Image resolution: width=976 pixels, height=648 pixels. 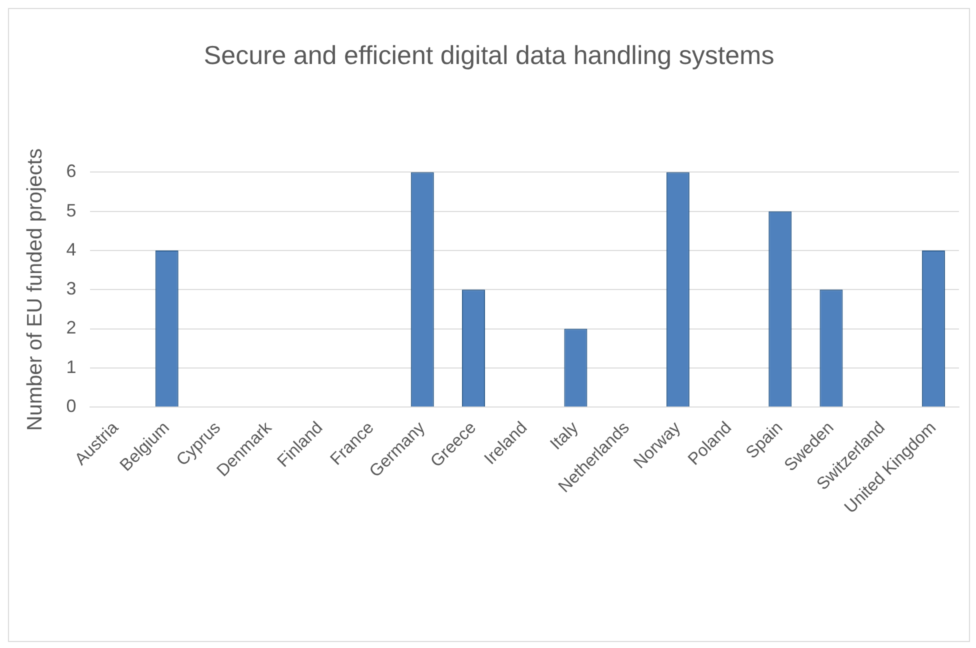 What do you see at coordinates (489, 55) in the screenshot?
I see `chart-title: Secure and efficient digital data handling systems` at bounding box center [489, 55].